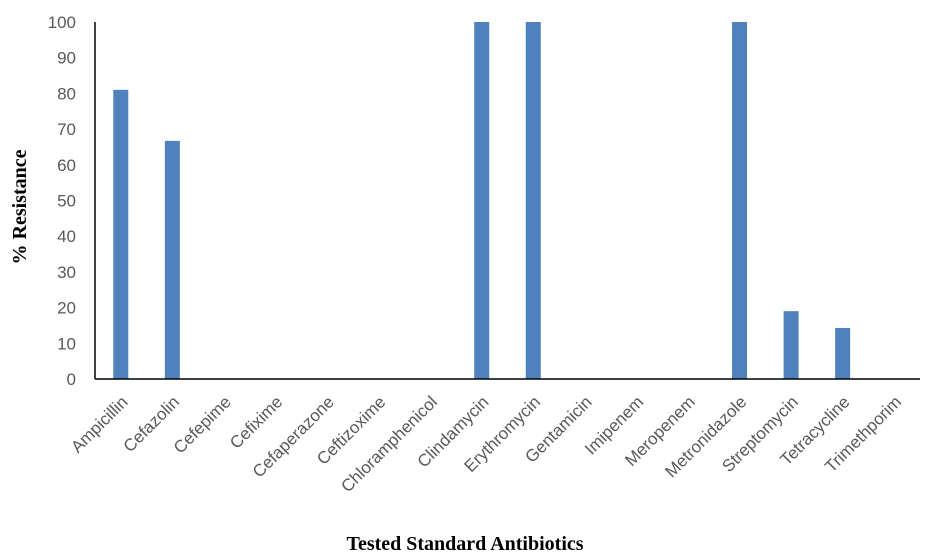  I want to click on y-tick-label: 70, so click(66, 129).